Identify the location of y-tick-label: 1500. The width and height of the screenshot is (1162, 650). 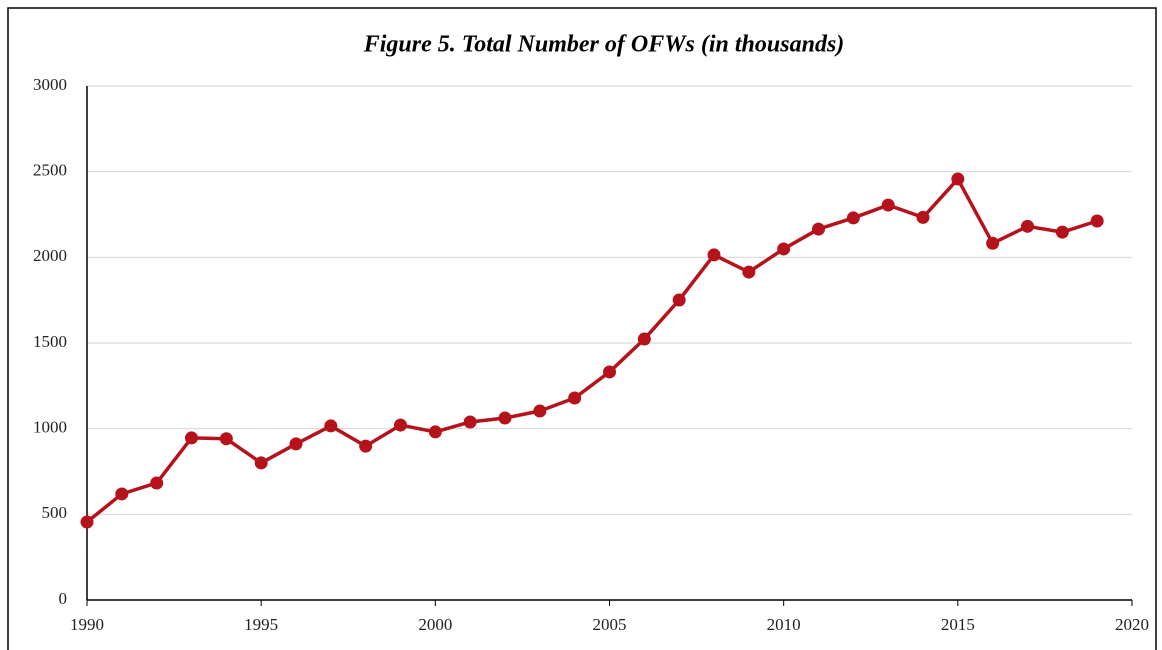
(50, 341).